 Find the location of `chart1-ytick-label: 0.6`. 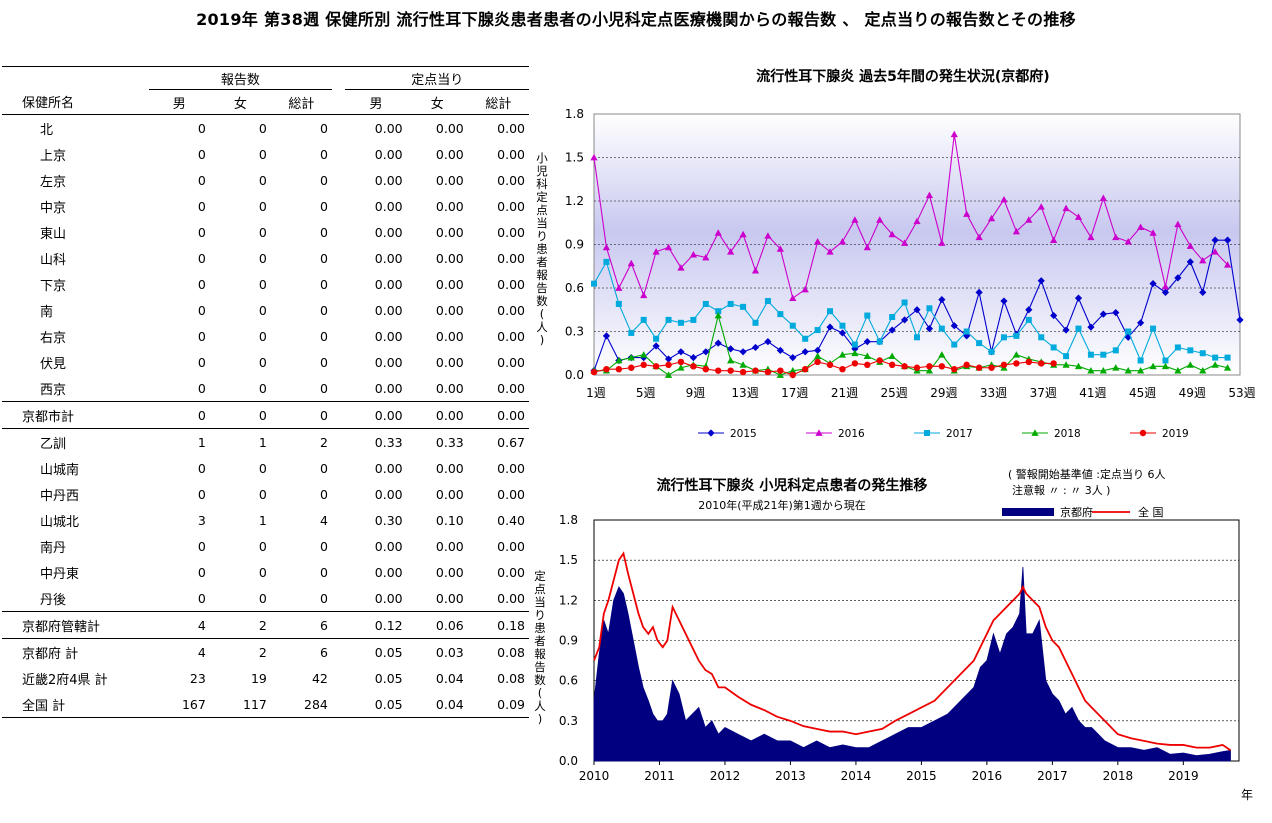

chart1-ytick-label: 0.6 is located at coordinates (574, 288).